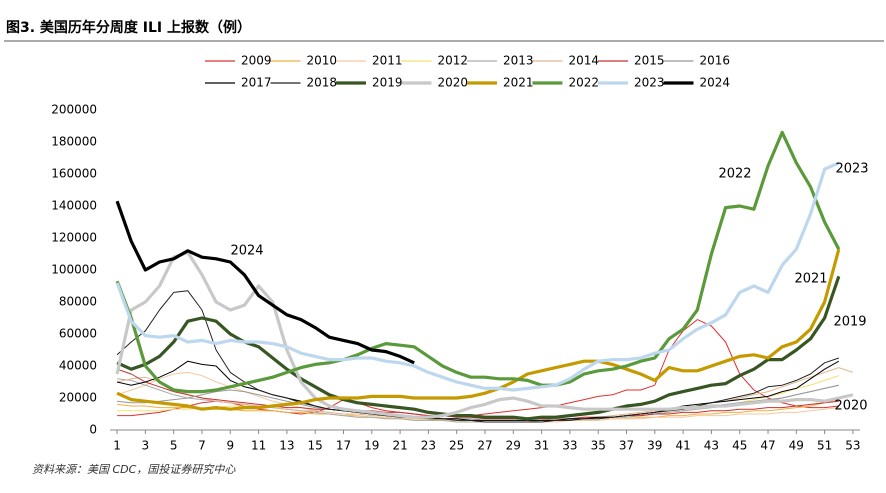 The width and height of the screenshot is (886, 493). What do you see at coordinates (315, 446) in the screenshot?
I see `x-tick-label: 15` at bounding box center [315, 446].